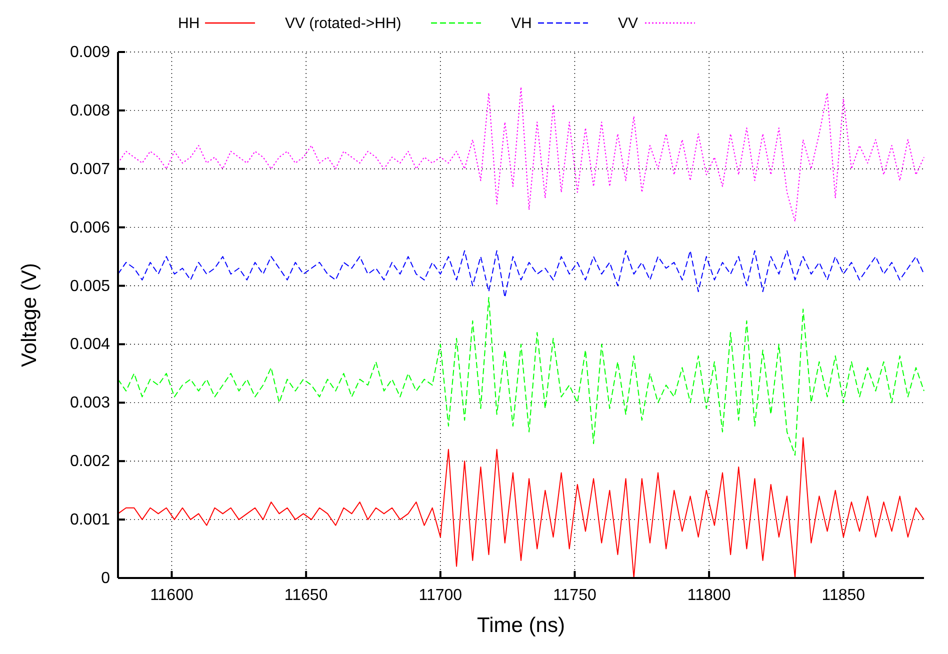  What do you see at coordinates (90, 345) in the screenshot?
I see `y-tick-label: 0.004` at bounding box center [90, 345].